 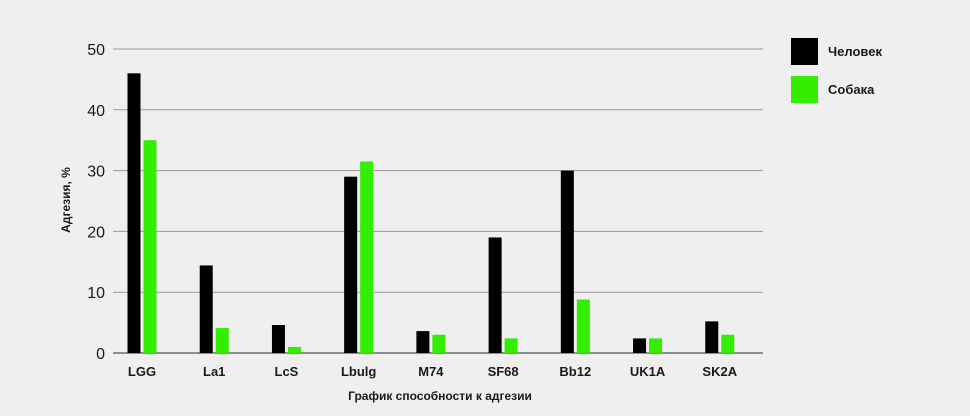 I want to click on y-axis-label: Адгезия, %, so click(x=66, y=200).